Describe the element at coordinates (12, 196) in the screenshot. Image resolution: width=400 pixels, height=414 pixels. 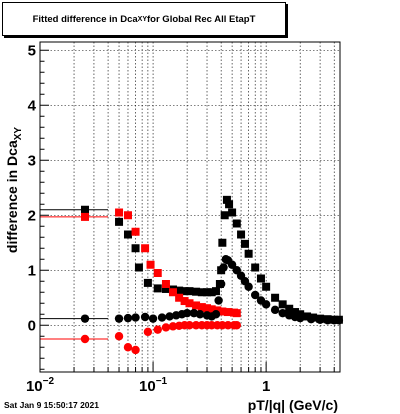
I see `y-axis-title-main: difference in Dca` at that location.